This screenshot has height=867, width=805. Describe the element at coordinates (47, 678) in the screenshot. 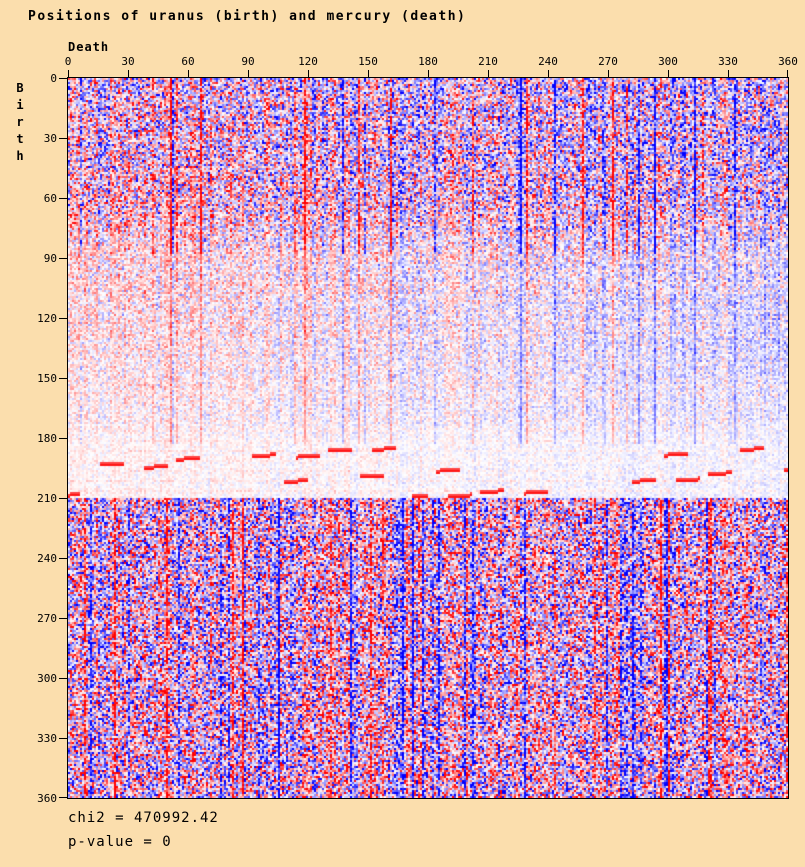

I see `y-tick-label: 300` at that location.